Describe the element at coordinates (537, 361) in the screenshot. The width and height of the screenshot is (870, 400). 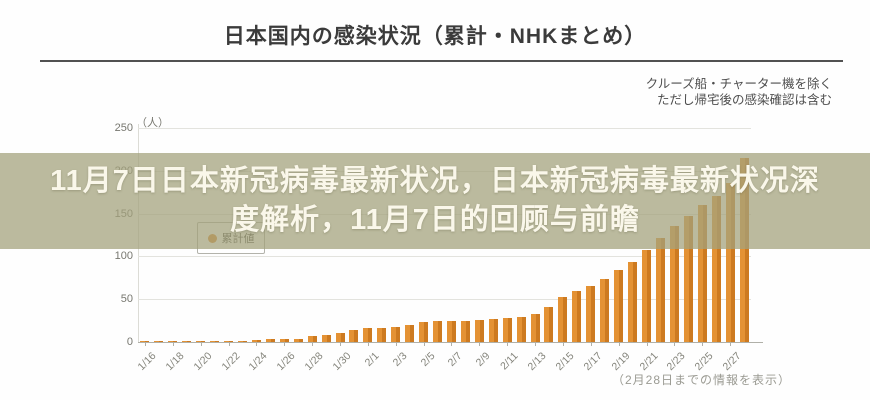
I see `x-tick-label-2/13: 2/13` at that location.